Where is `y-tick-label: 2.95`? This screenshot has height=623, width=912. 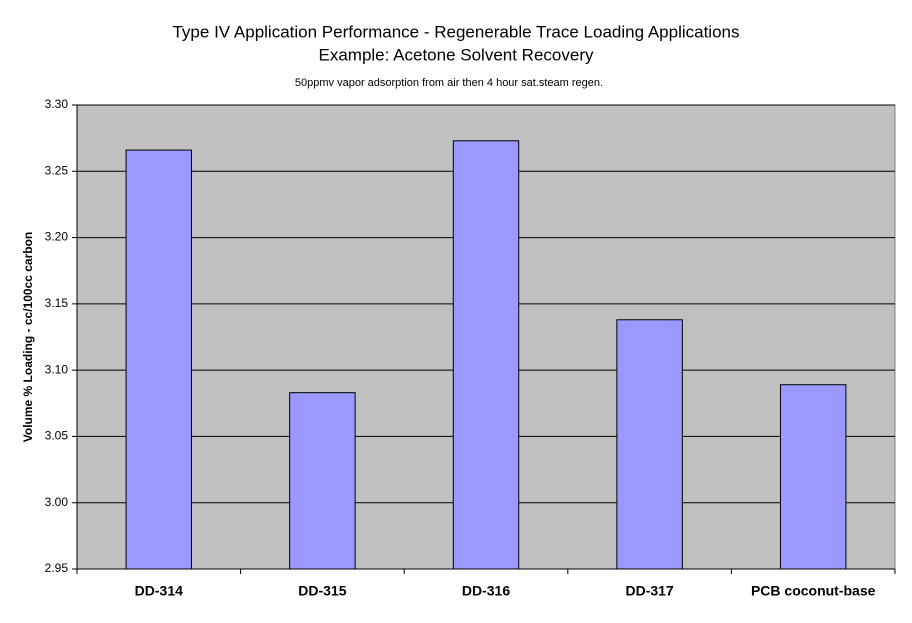 y-tick-label: 2.95 is located at coordinates (57, 568).